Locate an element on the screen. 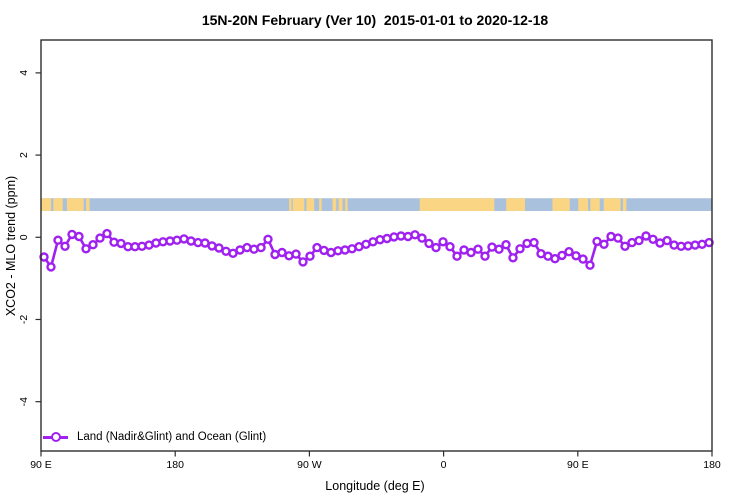 This screenshot has width=750, height=500. map-ocean-band is located at coordinates (376, 204).